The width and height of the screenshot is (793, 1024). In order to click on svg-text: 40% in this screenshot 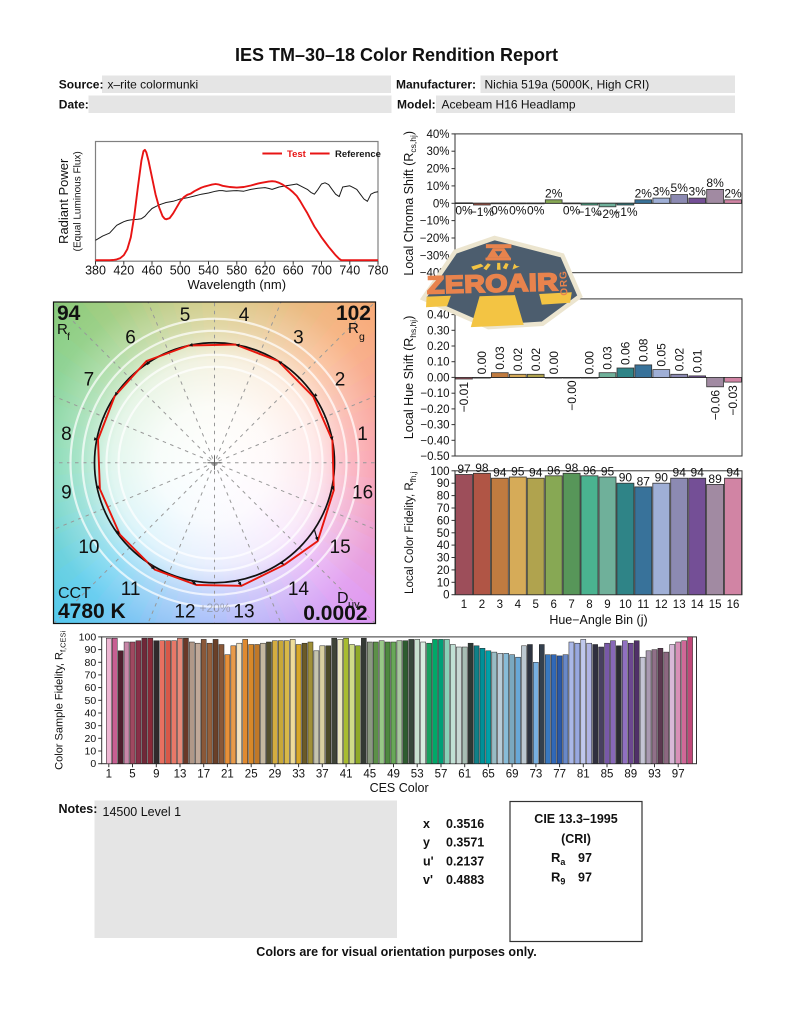, I will do `click(437, 135)`.